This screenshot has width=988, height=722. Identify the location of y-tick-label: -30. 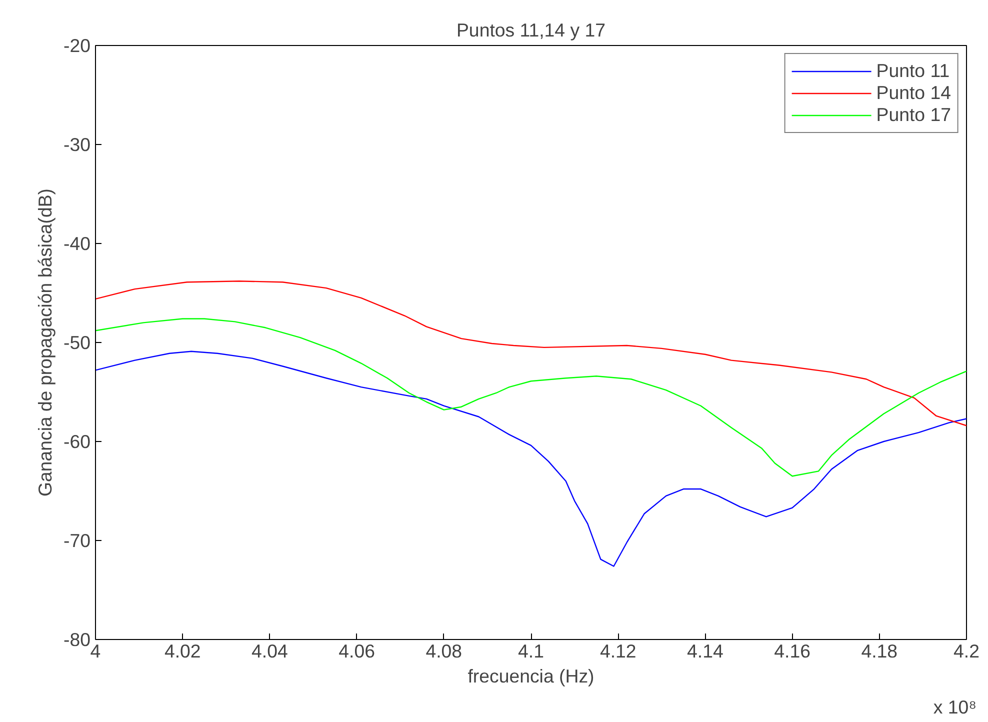
(77, 144).